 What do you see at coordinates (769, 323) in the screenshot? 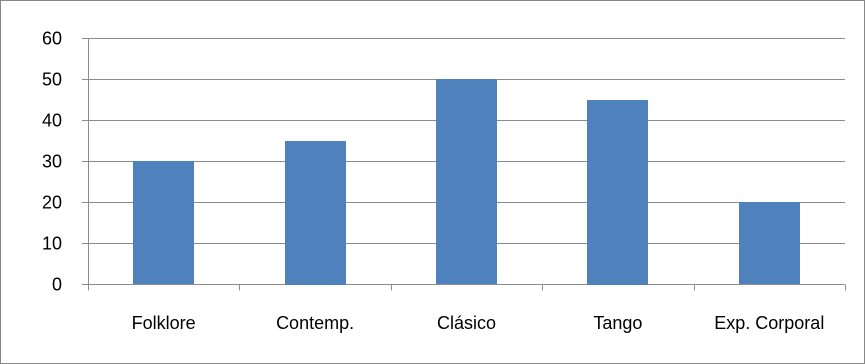
I see `x-tick-label-4: Exp. Corporal` at bounding box center [769, 323].